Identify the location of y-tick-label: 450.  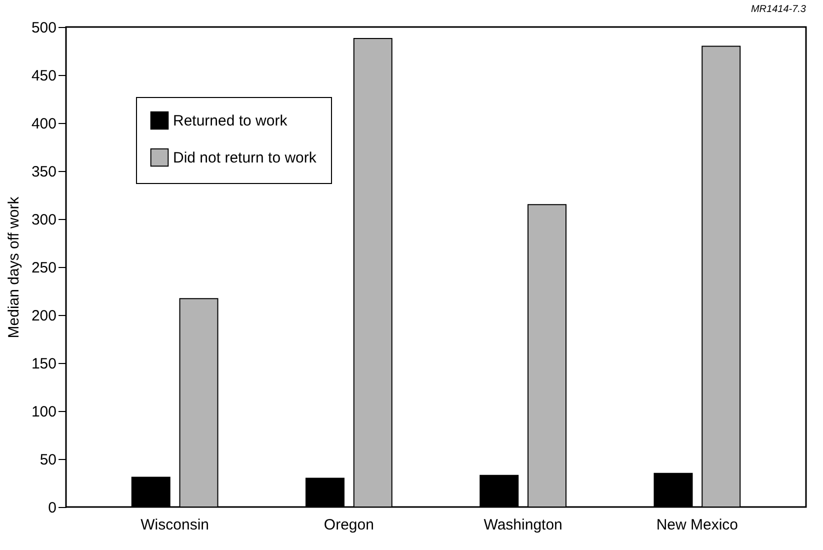
(43, 76).